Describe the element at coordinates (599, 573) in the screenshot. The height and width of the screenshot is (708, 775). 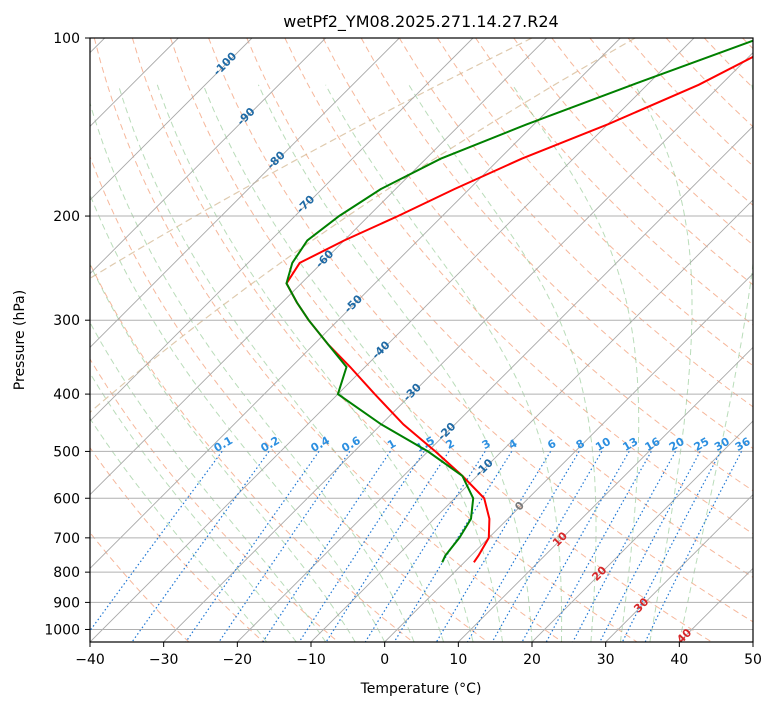
I see `isotherm-label: 20` at that location.